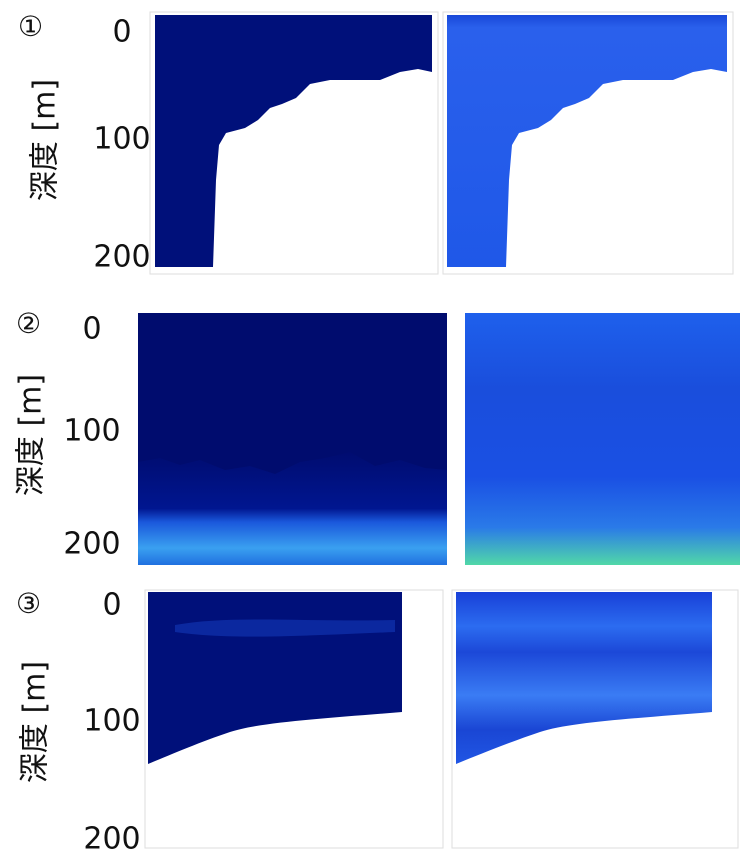 This screenshot has width=743, height=856. Describe the element at coordinates (28, 323) in the screenshot. I see `panel-label: ②` at that location.